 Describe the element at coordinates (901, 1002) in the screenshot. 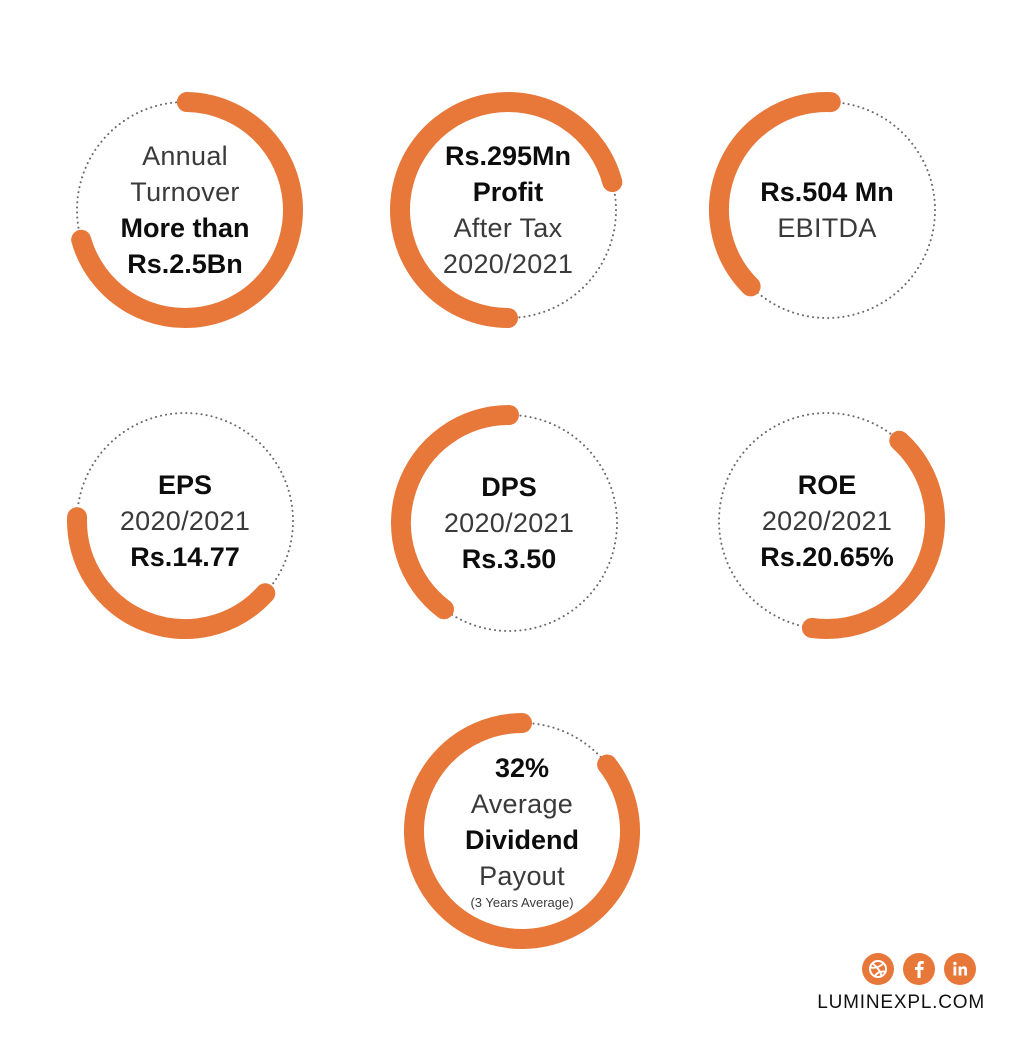

I see `website-url: LUMINEXPL.COM` at that location.